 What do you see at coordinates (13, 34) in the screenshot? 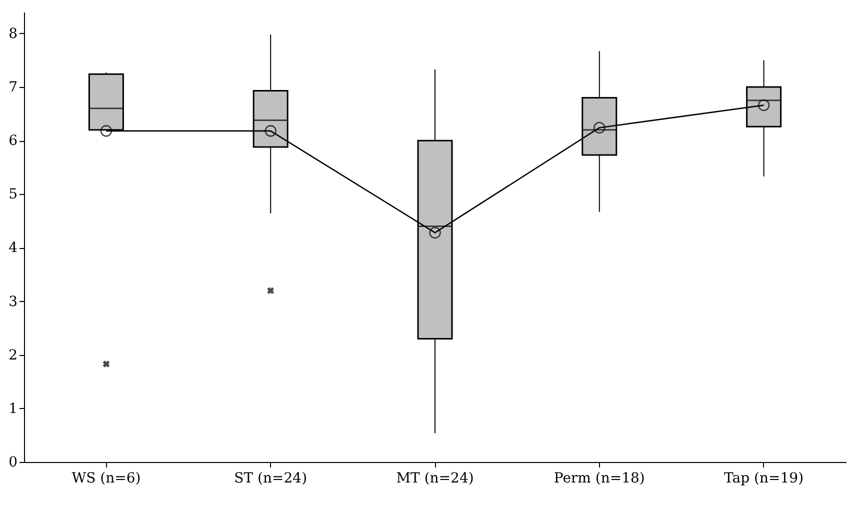
I see `y-tick-label: 8` at bounding box center [13, 34].